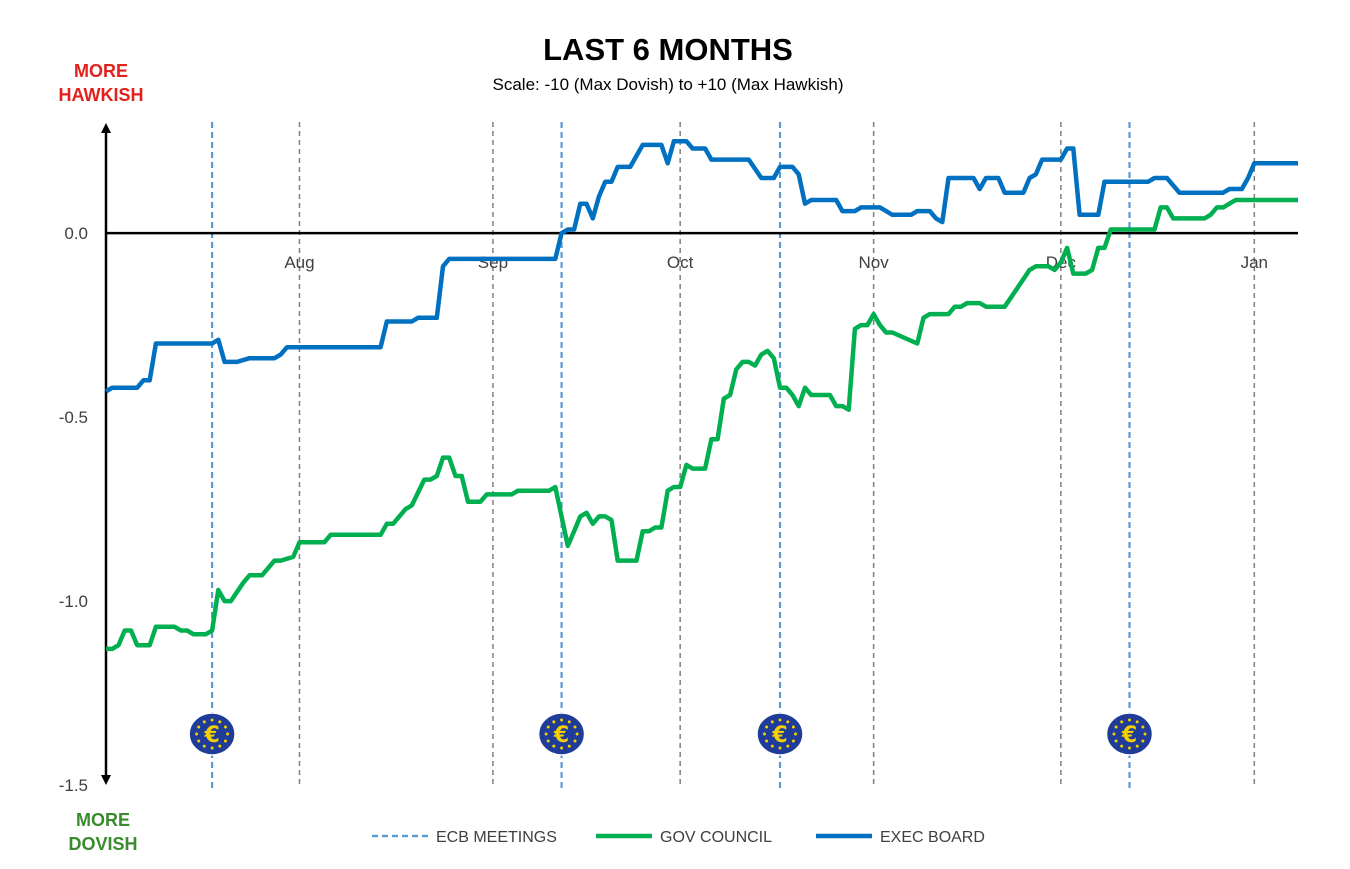 This screenshot has height=869, width=1350. What do you see at coordinates (101, 95) in the screenshot?
I see `more-hawkish-label-line2: HAWKISH` at bounding box center [101, 95].